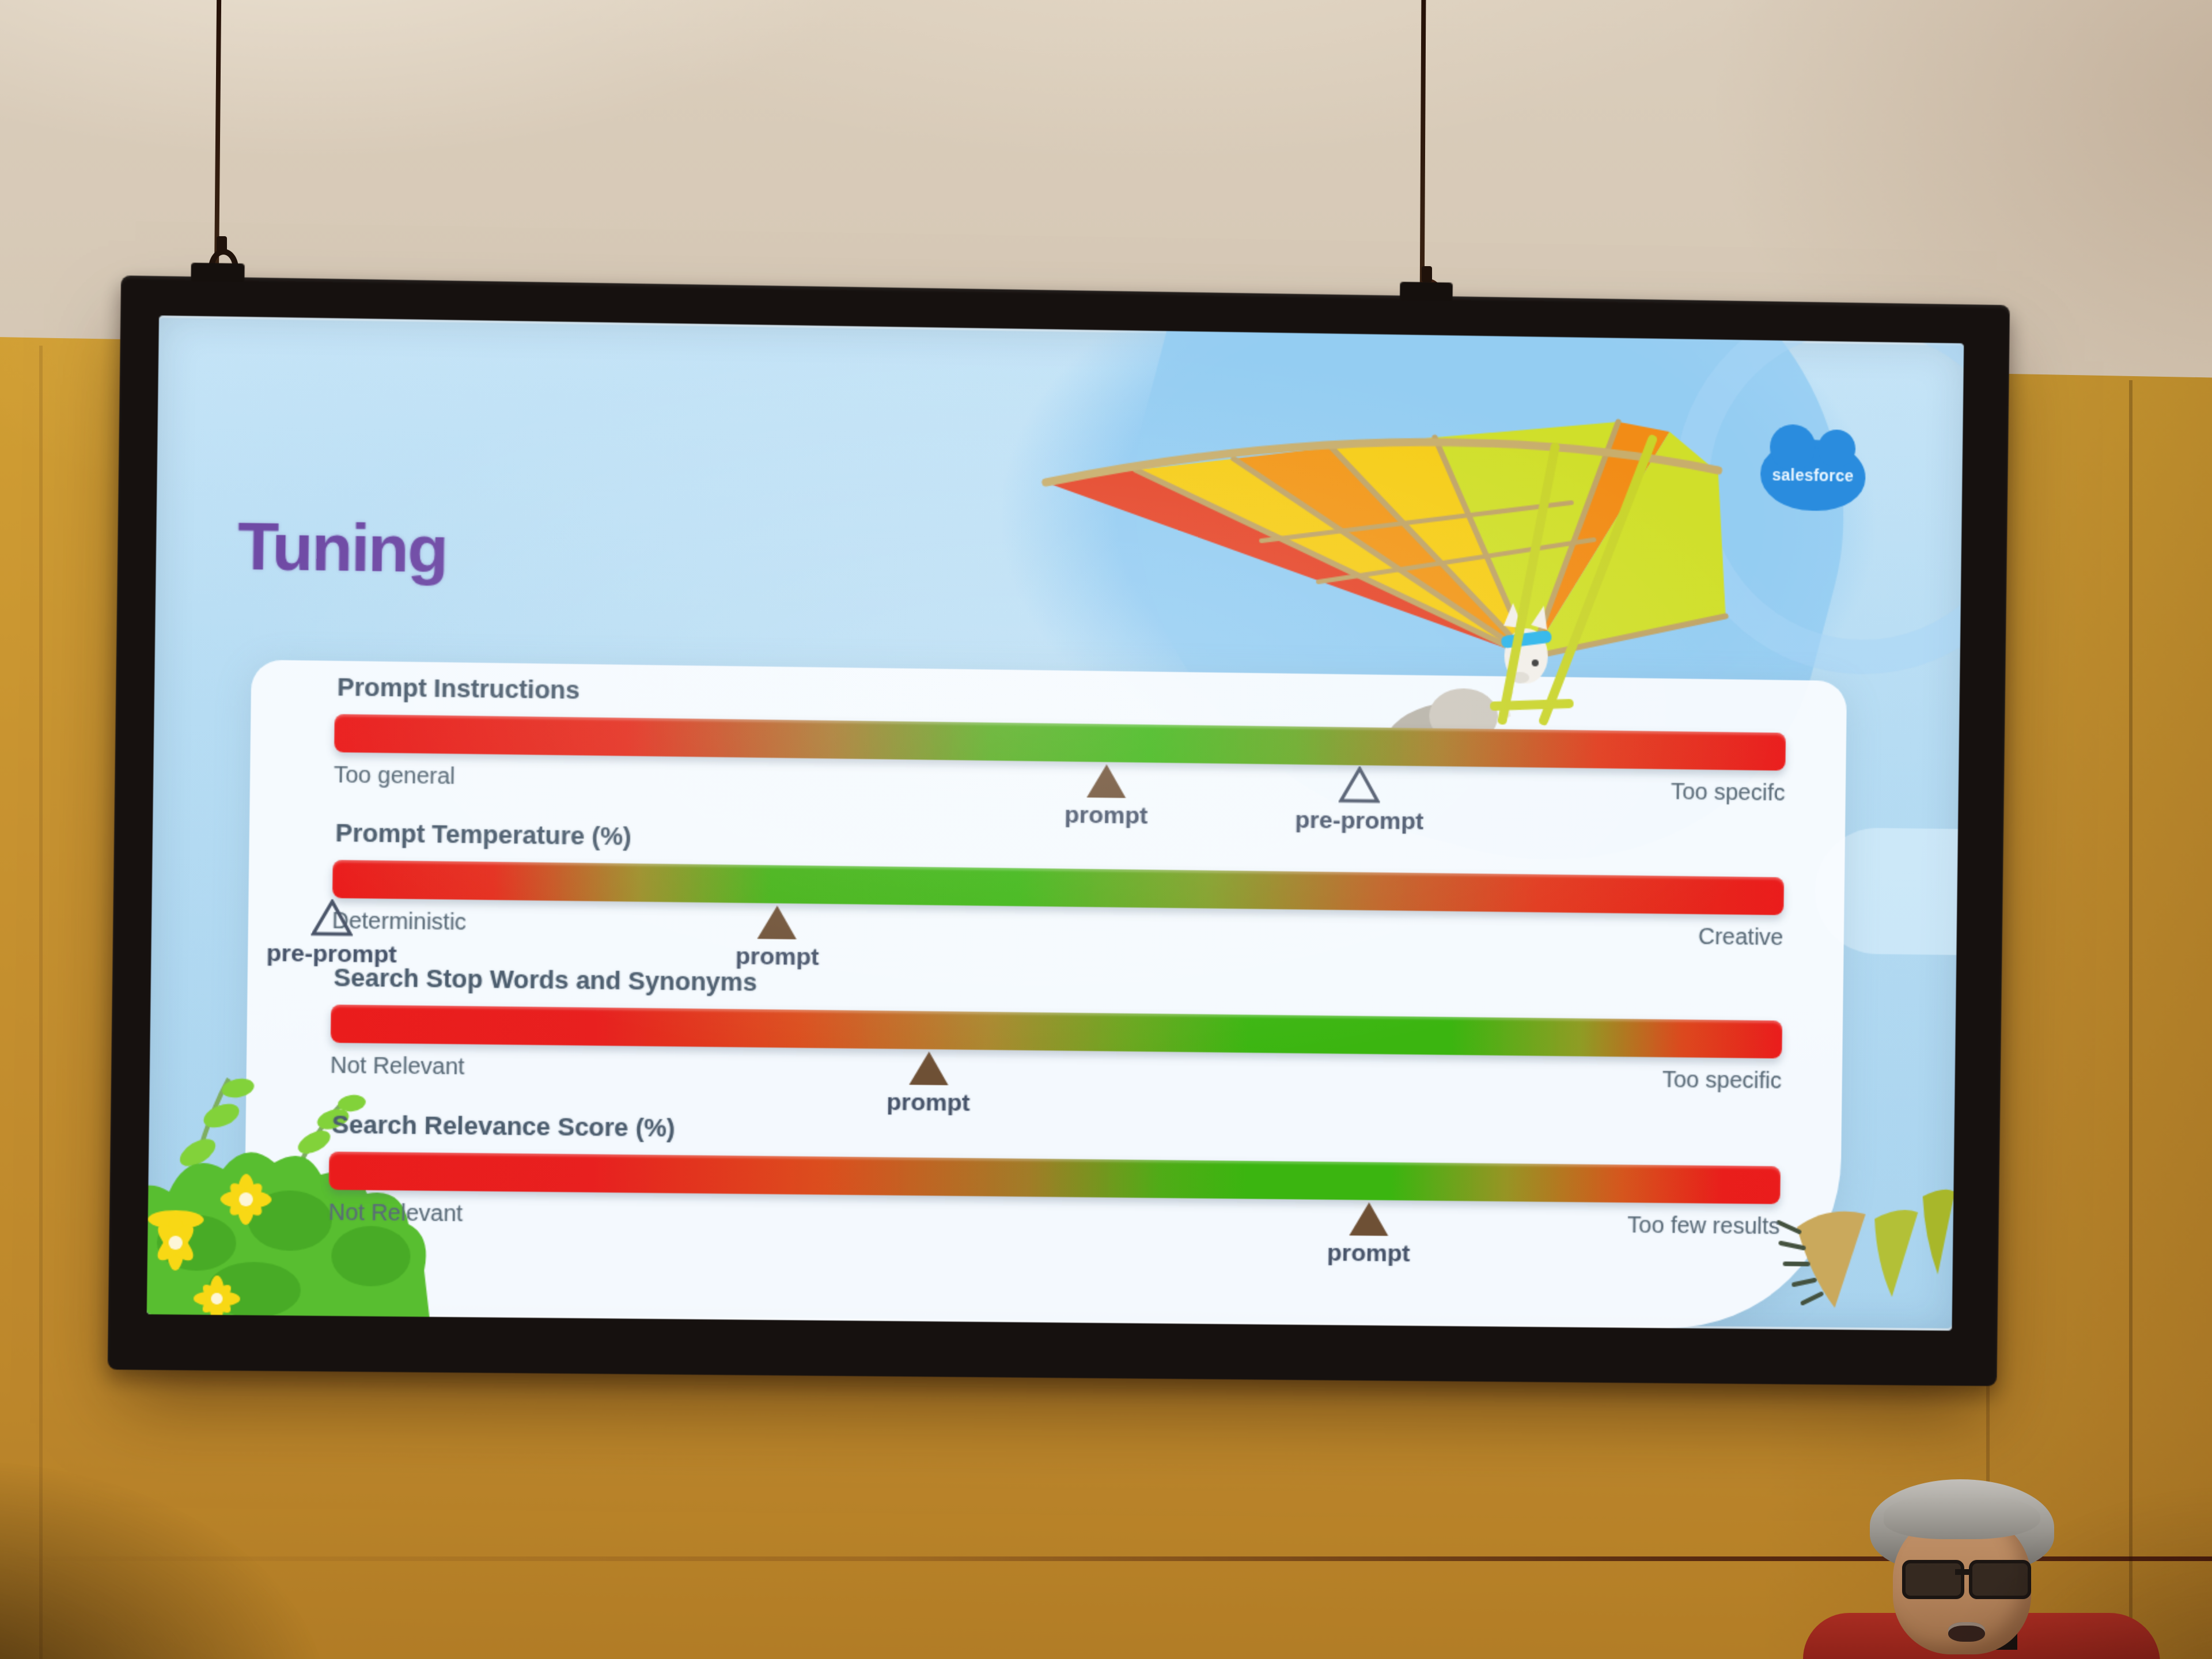 Image resolution: width=2212 pixels, height=1659 pixels. I want to click on presenter-mouth, so click(1966, 1632).